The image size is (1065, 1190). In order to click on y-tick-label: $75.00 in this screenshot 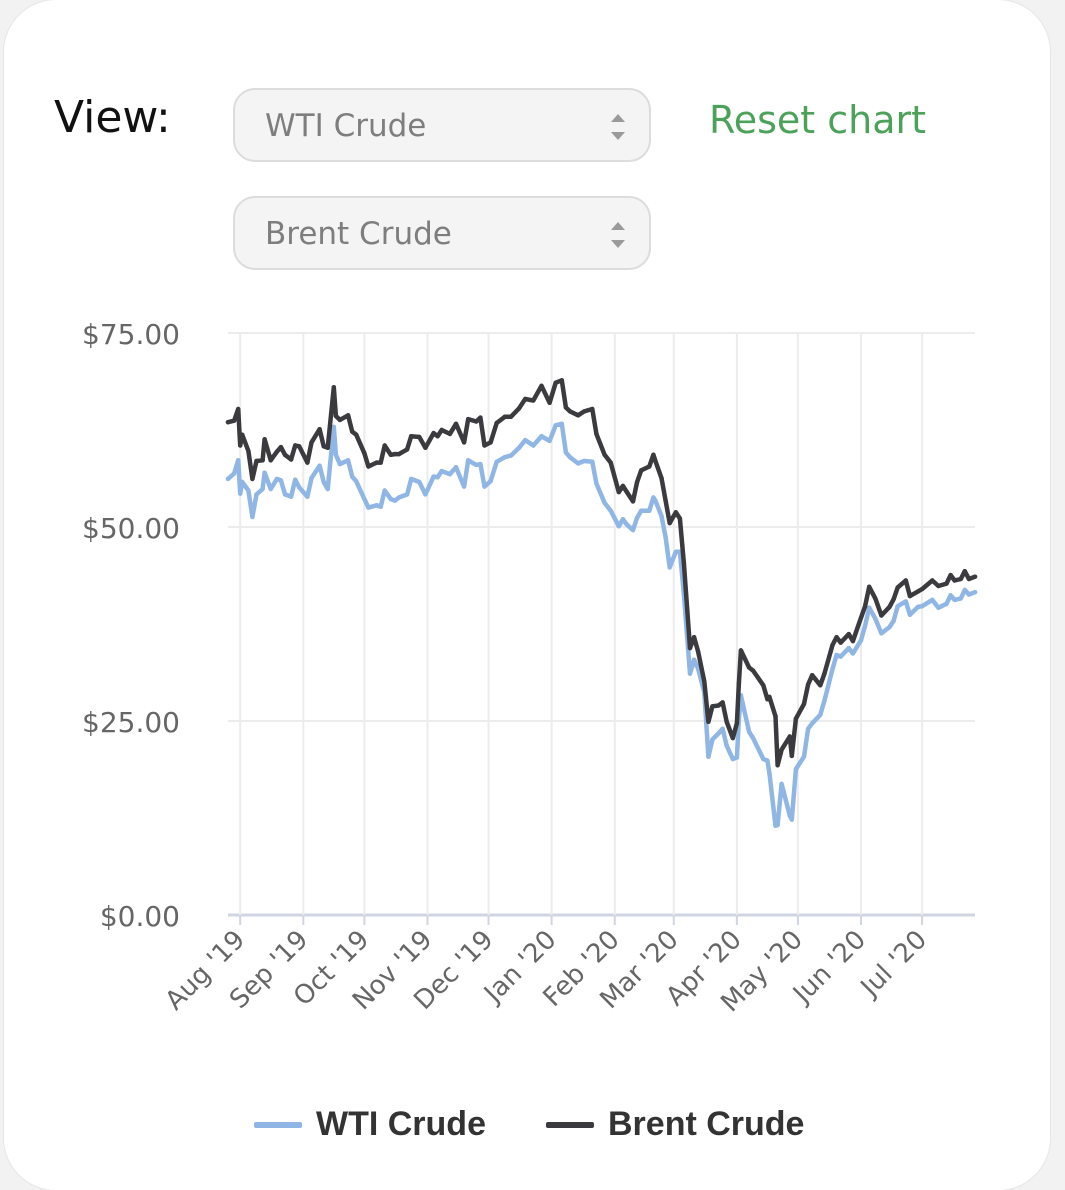, I will do `click(131, 334)`.